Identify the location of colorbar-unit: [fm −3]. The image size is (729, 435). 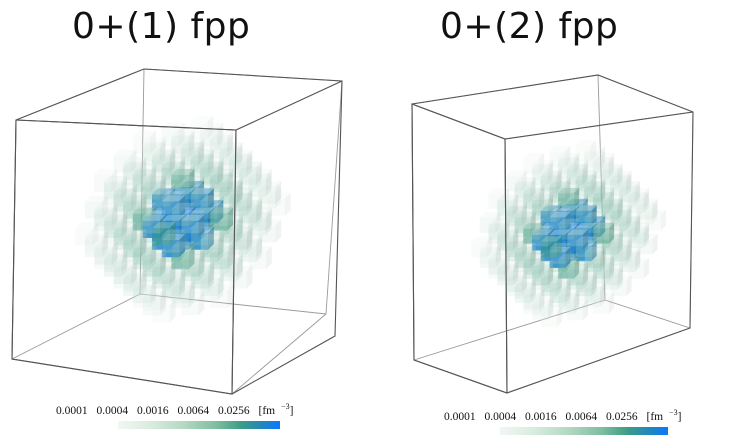
(667, 415).